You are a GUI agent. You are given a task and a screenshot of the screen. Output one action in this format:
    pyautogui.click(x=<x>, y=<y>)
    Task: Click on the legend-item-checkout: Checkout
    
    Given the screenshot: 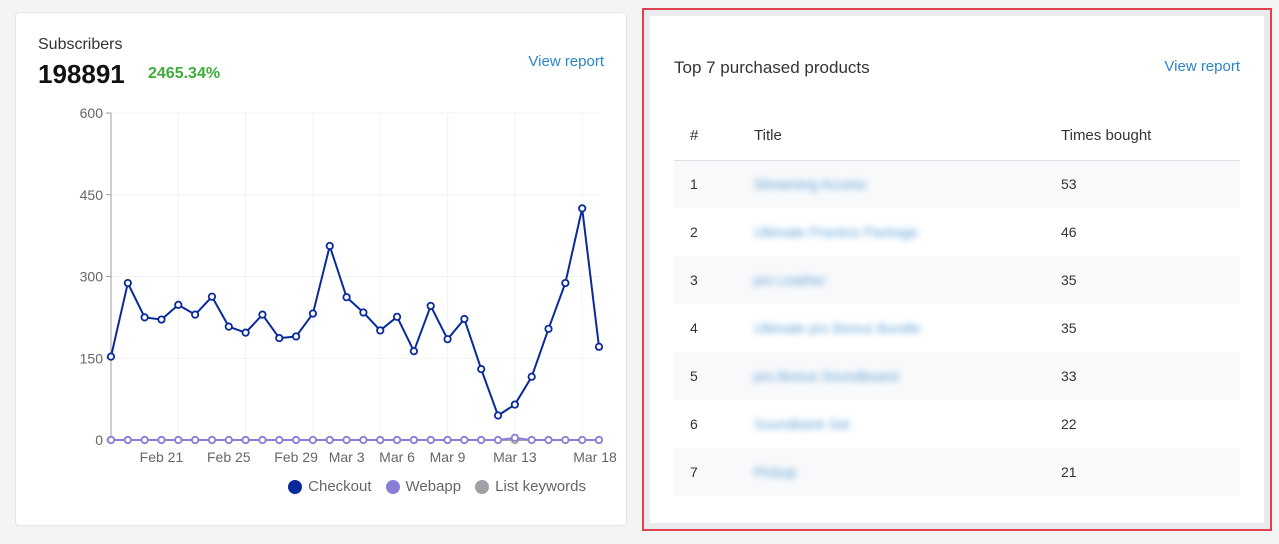 What is the action you would take?
    pyautogui.click(x=330, y=486)
    